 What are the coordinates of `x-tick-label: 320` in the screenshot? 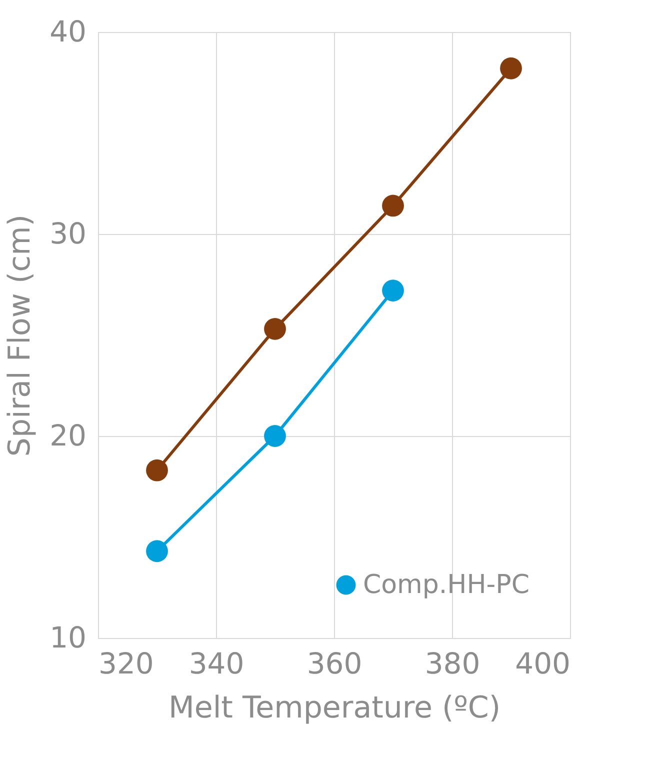 It's located at (126, 663).